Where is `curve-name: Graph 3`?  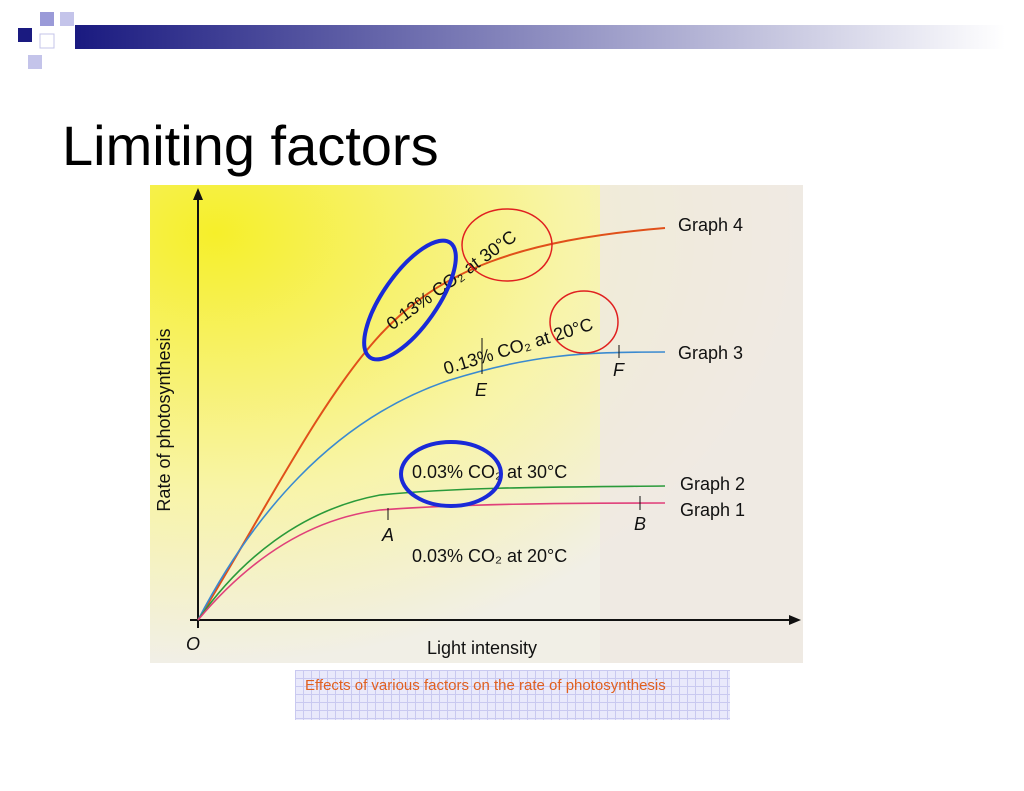 curve-name: Graph 3 is located at coordinates (710, 353).